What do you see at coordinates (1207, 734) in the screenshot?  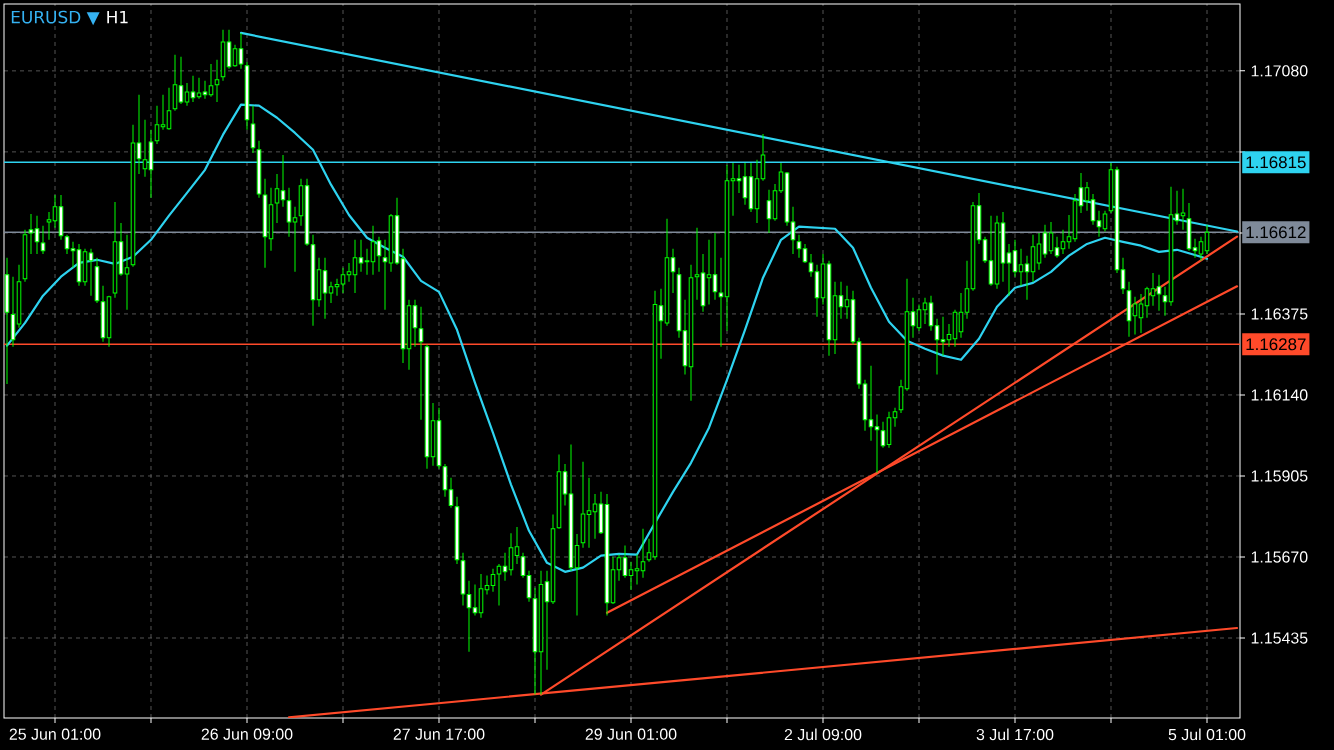 I see `x-tick-label: 5 Jul 01:00` at bounding box center [1207, 734].